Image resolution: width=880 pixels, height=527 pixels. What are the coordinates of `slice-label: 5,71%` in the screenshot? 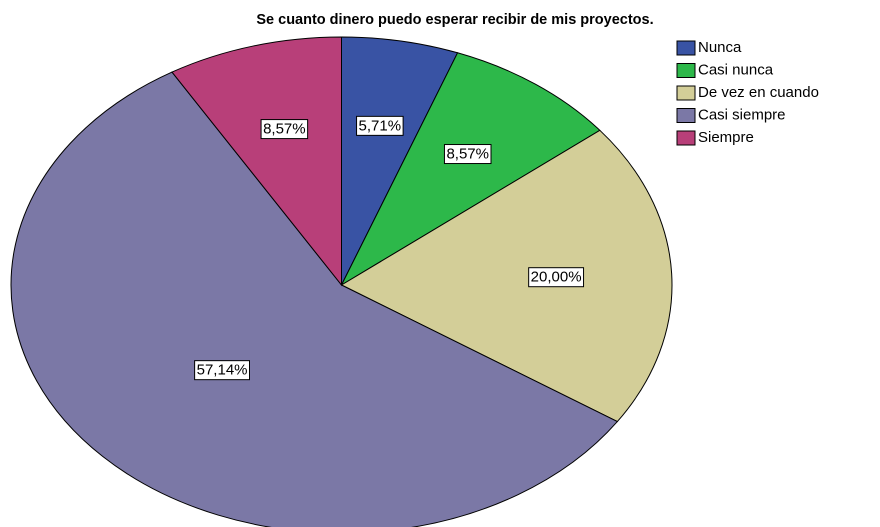 It's located at (380, 125).